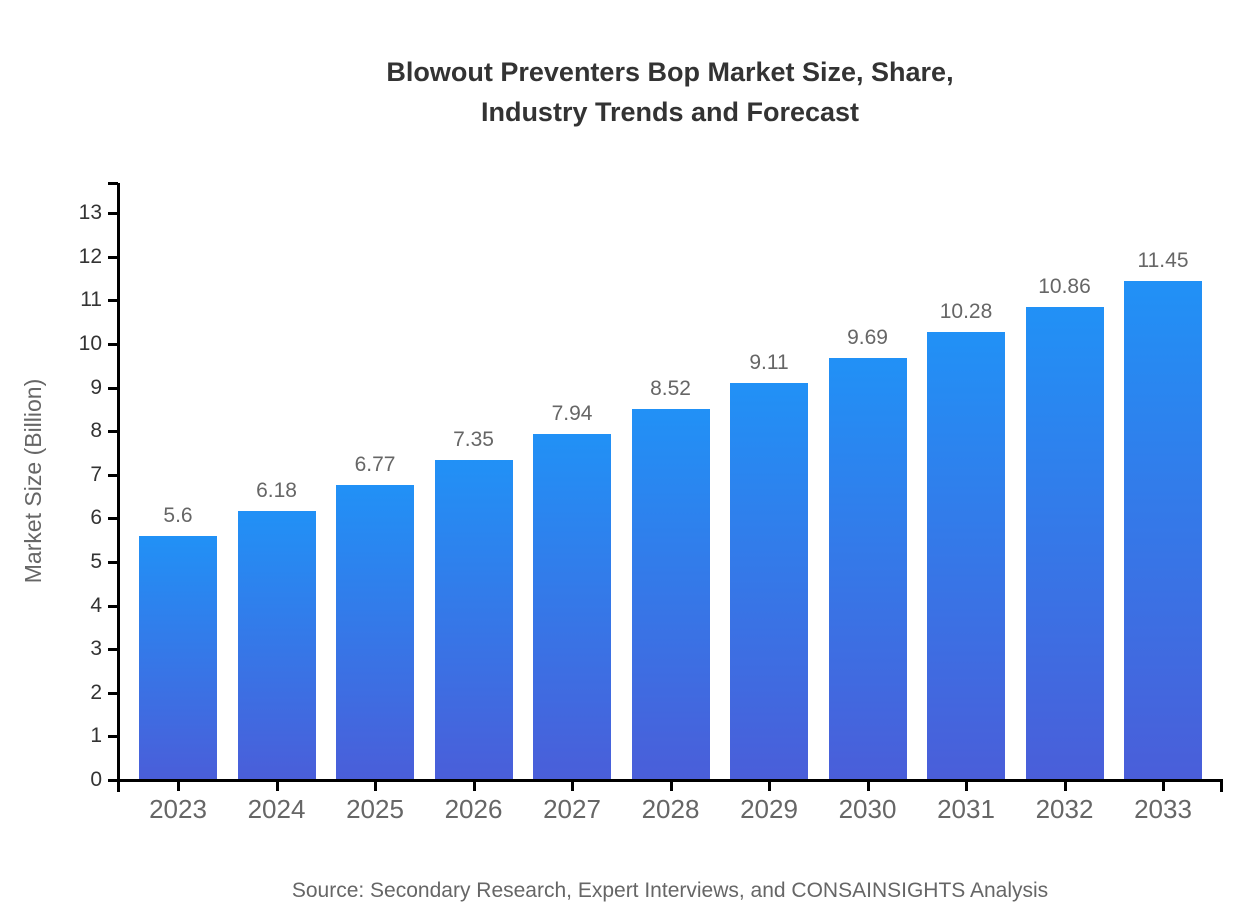 The height and width of the screenshot is (920, 1260). I want to click on x-tick-label: 2031, so click(966, 809).